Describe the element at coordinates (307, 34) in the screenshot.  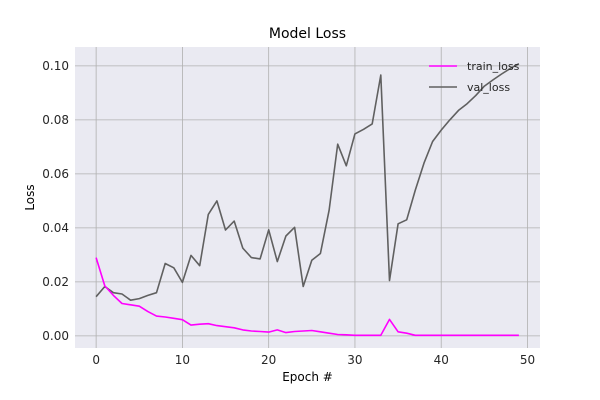
I see `chart-title: Model Loss` at that location.